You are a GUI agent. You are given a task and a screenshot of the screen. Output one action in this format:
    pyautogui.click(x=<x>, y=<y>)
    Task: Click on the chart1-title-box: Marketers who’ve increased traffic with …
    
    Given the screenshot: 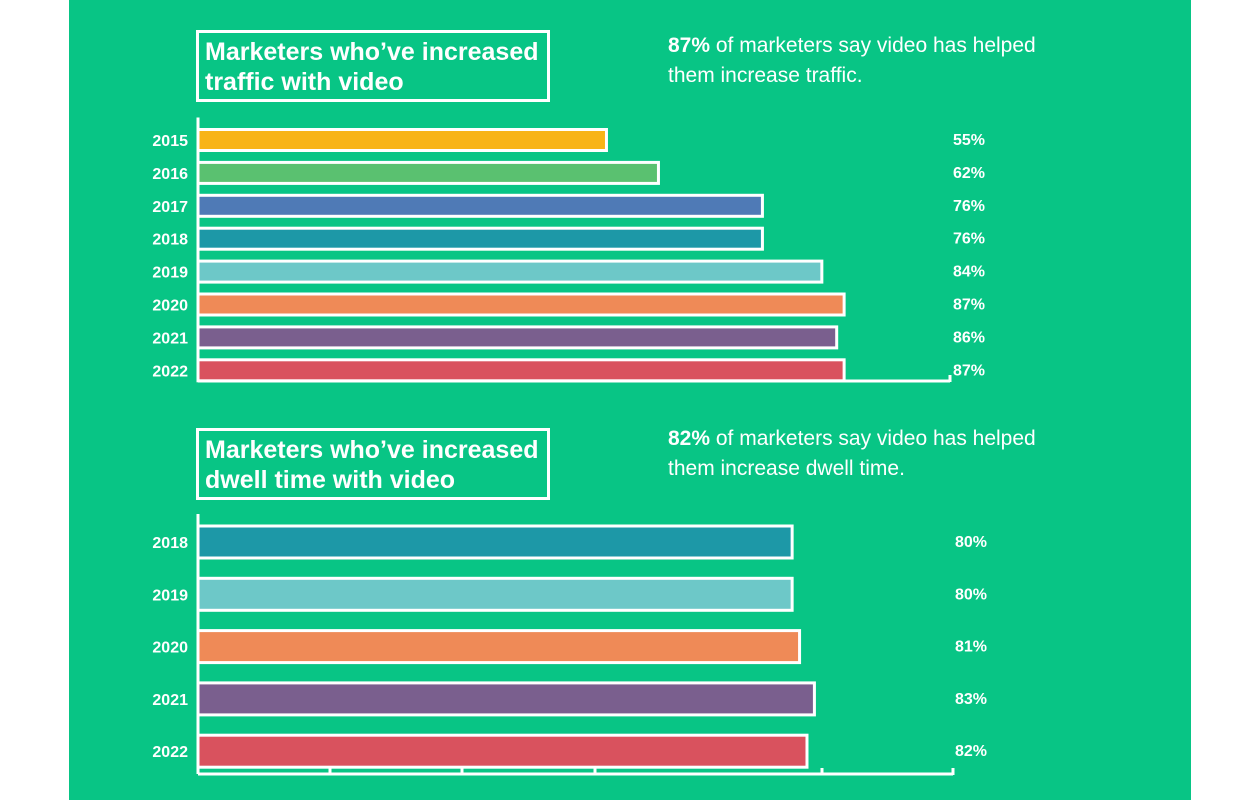 What is the action you would take?
    pyautogui.click(x=373, y=66)
    